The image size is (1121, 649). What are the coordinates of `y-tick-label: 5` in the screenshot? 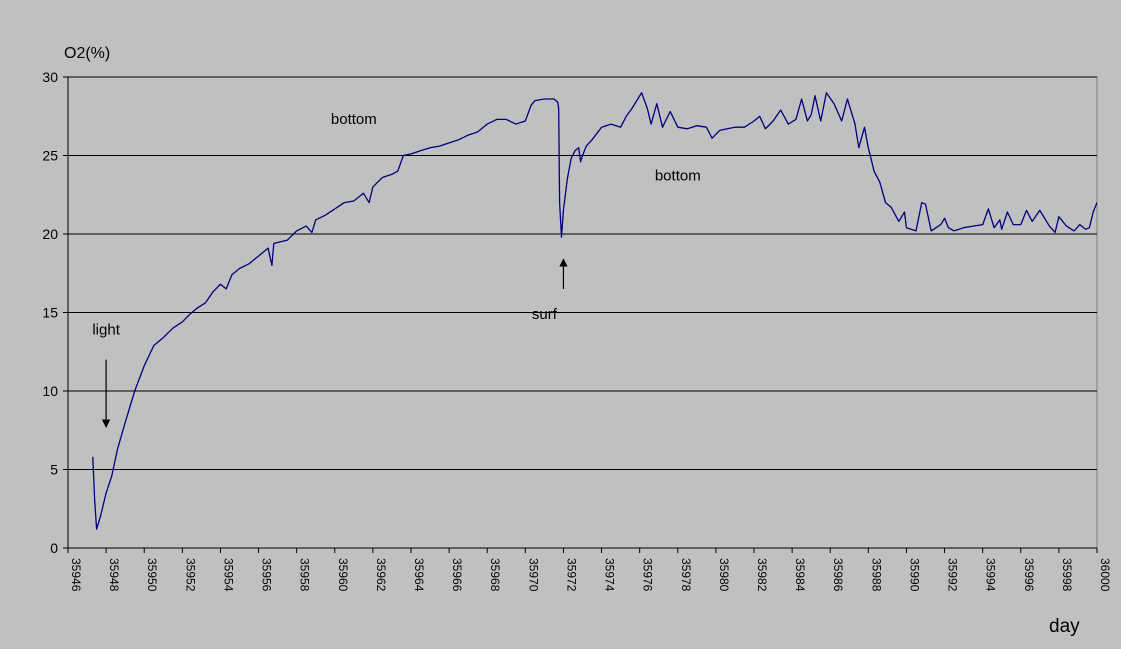 It's located at (54, 470).